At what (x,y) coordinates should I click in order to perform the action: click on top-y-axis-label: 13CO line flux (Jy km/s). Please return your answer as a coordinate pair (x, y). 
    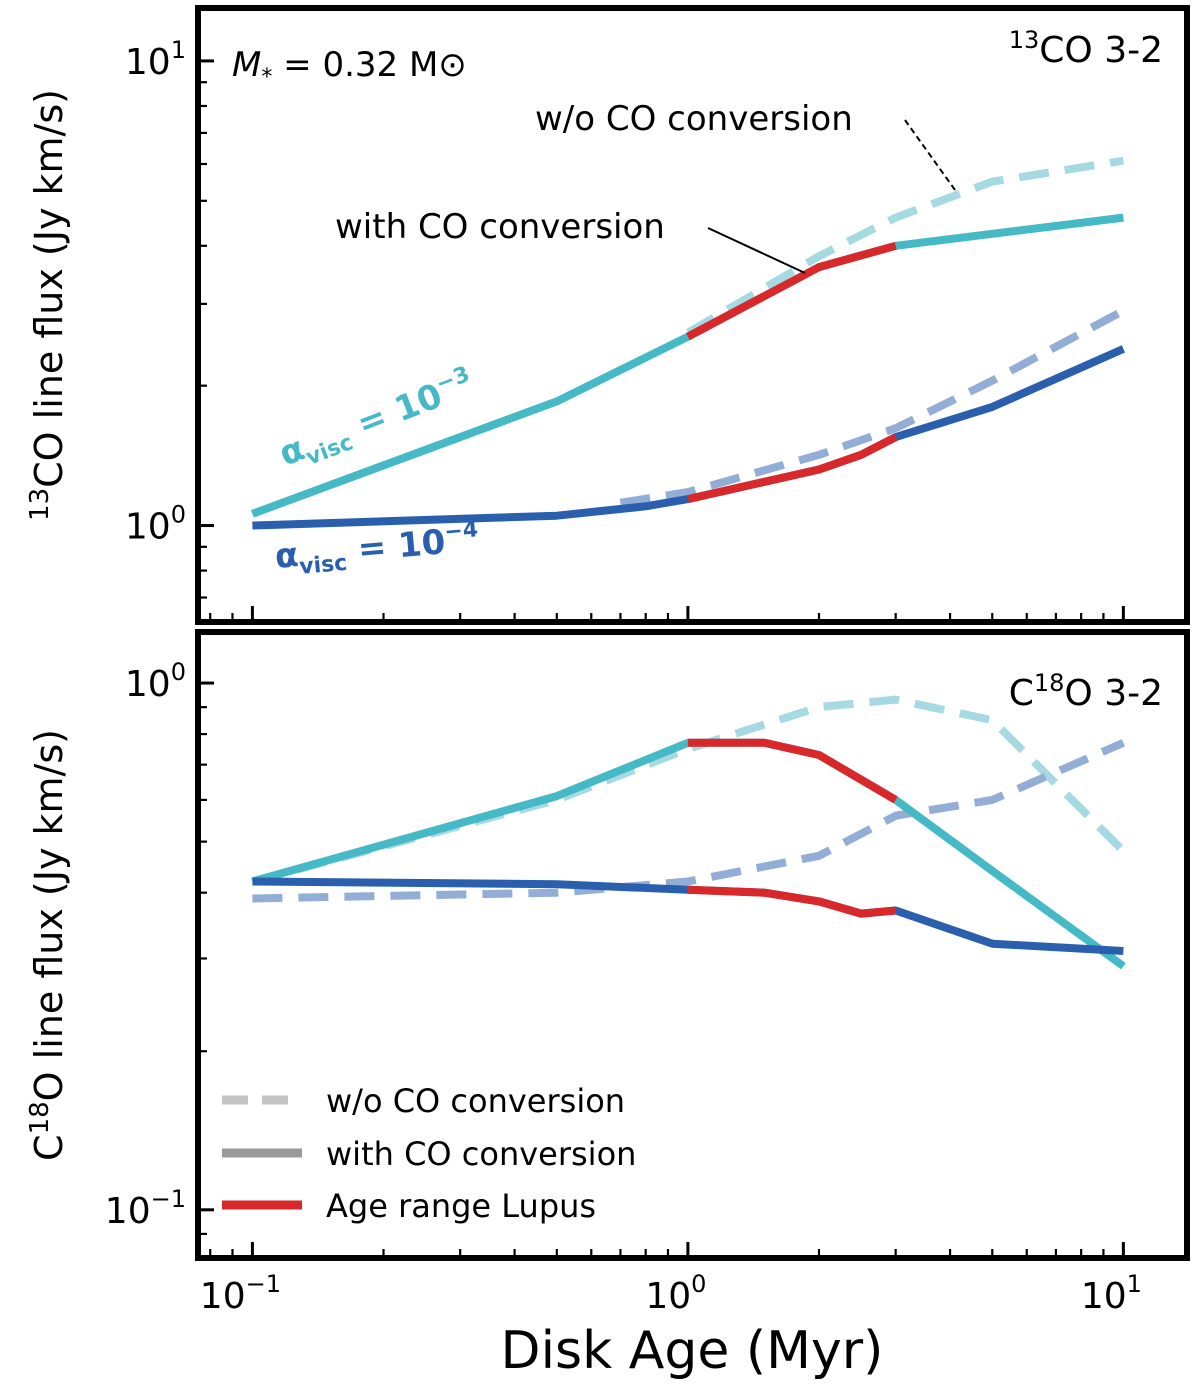
    Looking at the image, I should click on (48, 305).